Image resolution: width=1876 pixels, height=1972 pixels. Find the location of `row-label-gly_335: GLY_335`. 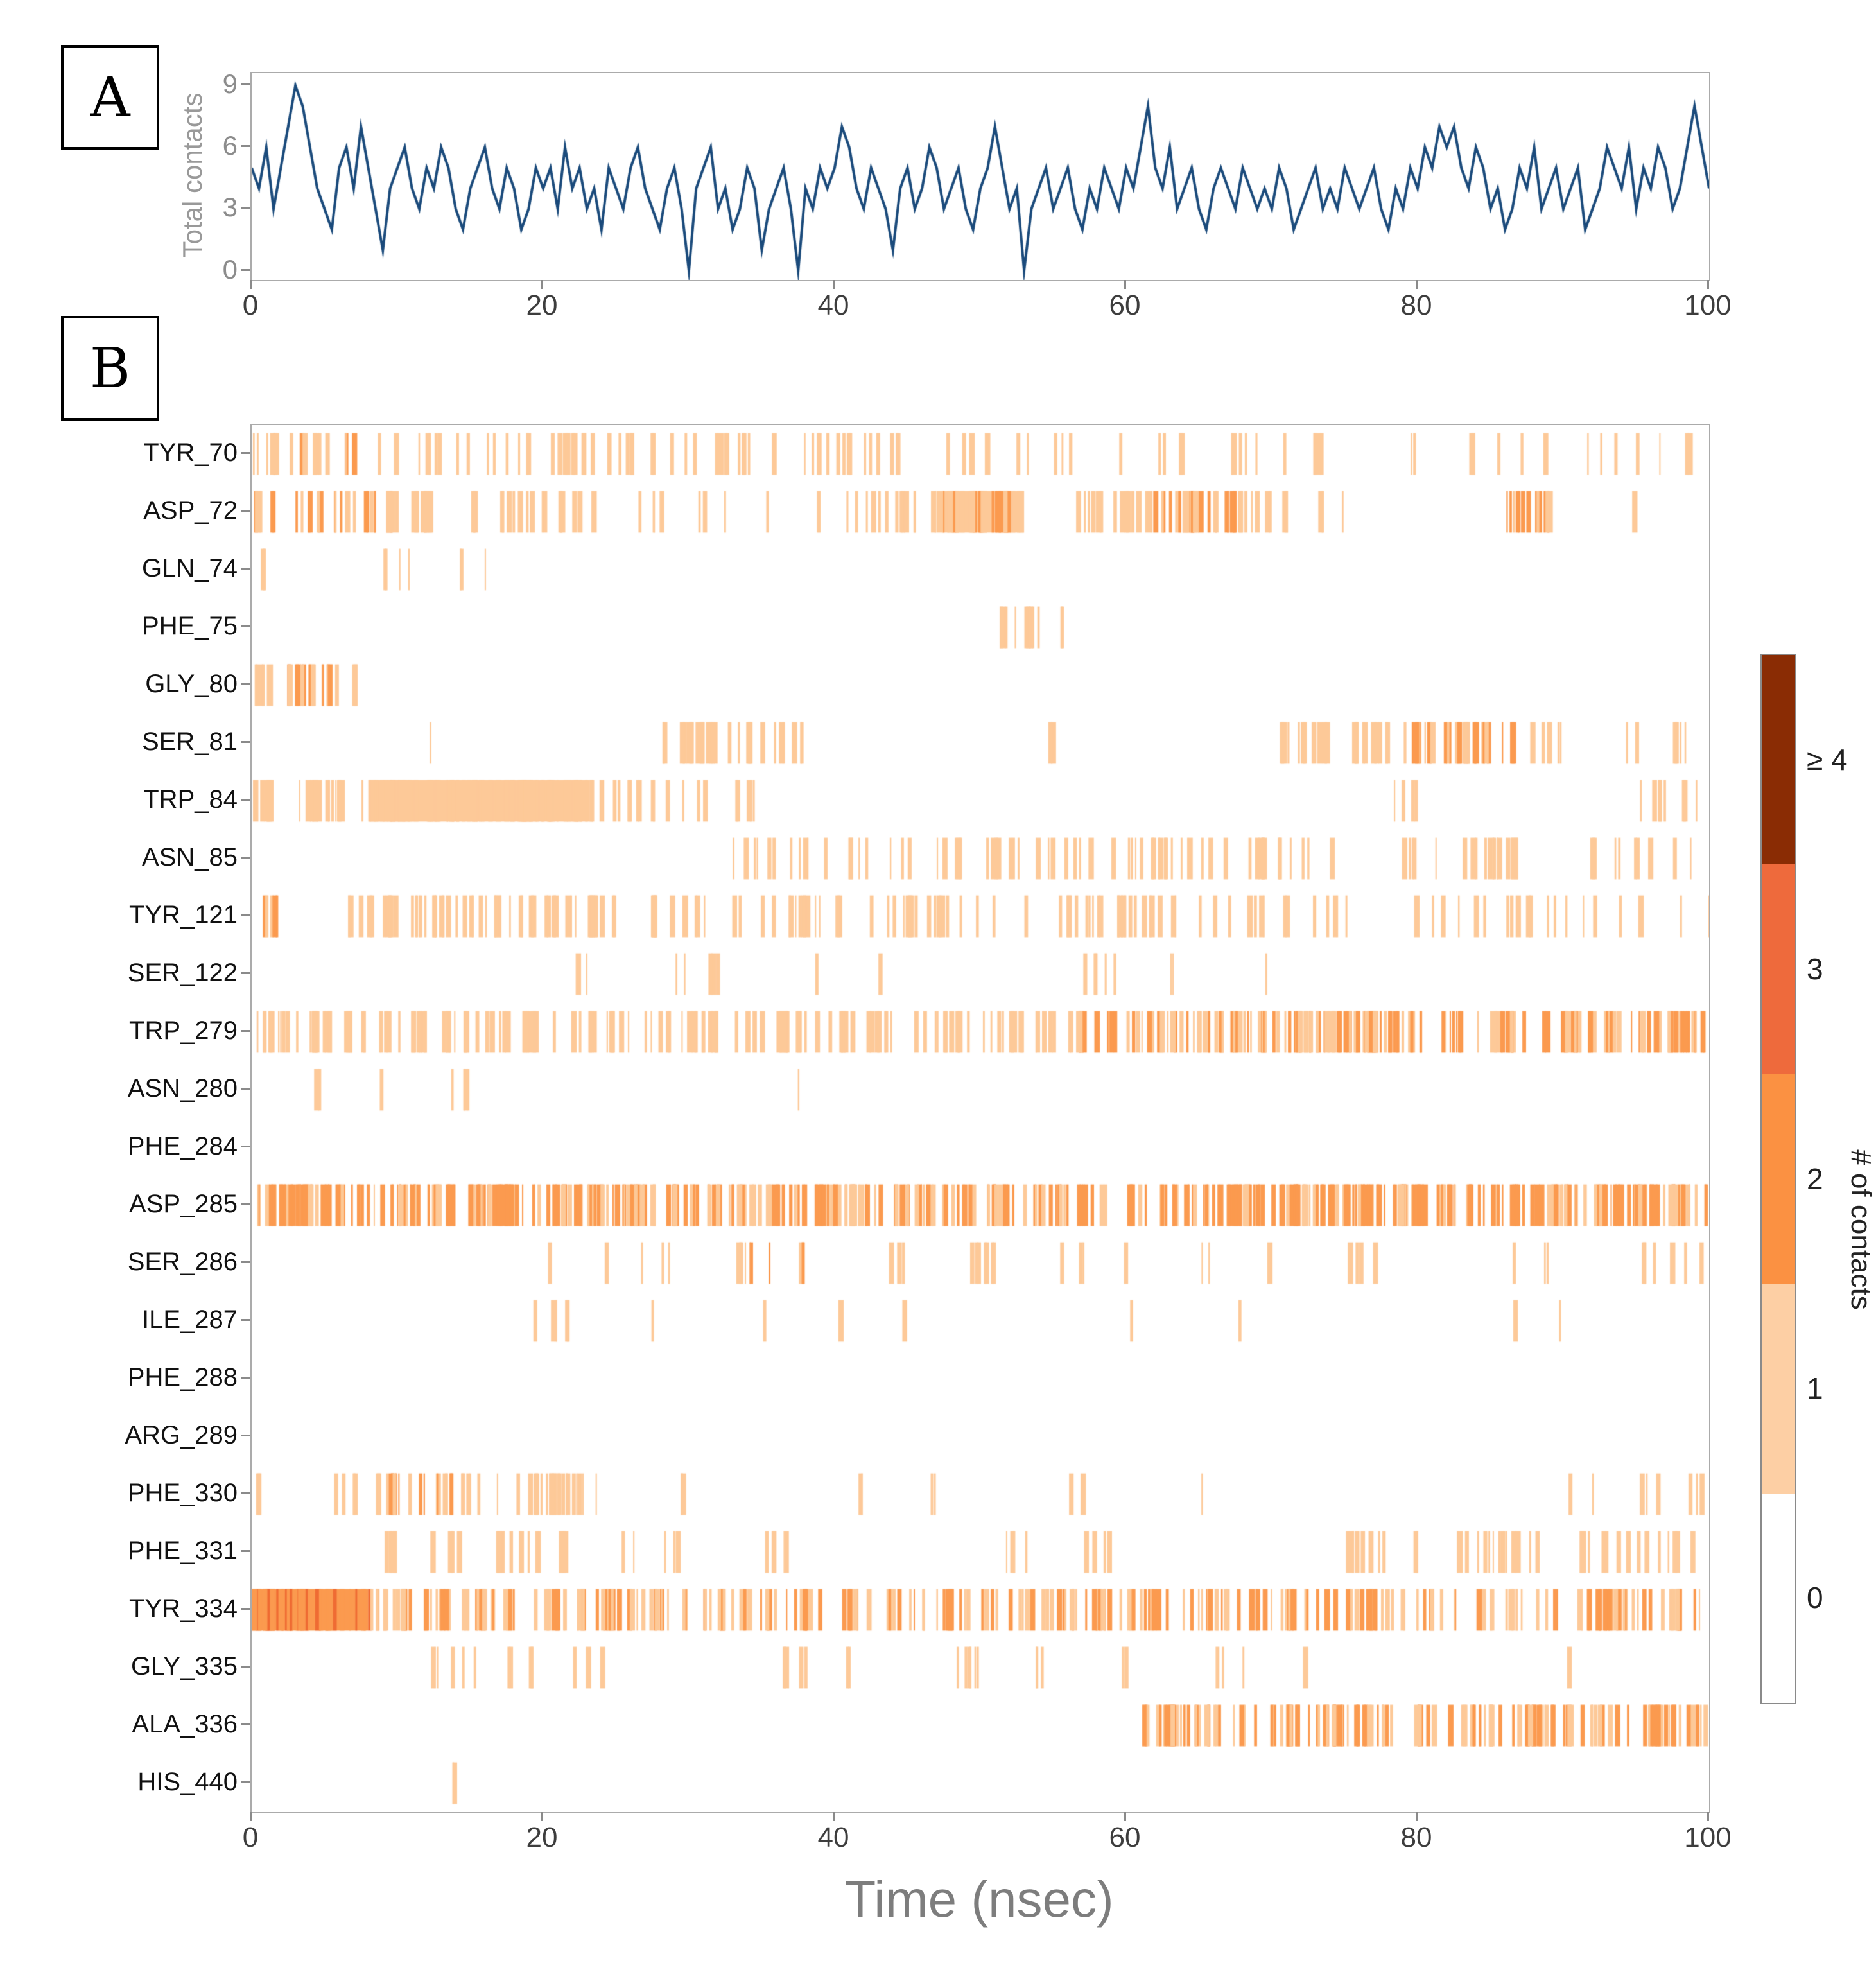

row-label-gly_335: GLY_335 is located at coordinates (184, 1666).